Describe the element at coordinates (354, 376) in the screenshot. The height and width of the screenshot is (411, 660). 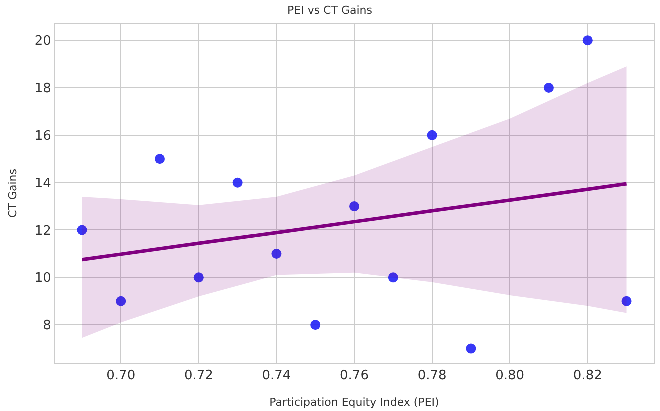
I see `x-tick-label: 0.76` at that location.